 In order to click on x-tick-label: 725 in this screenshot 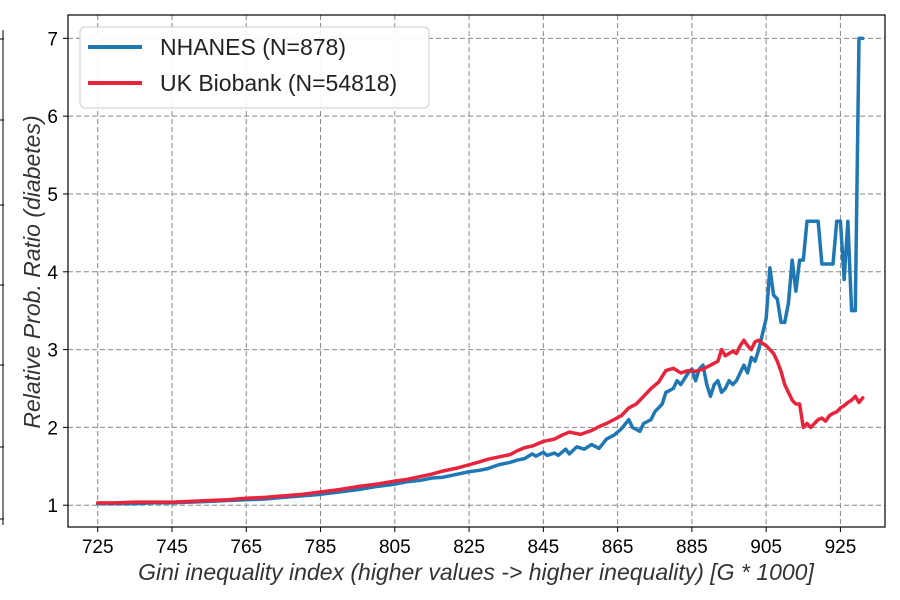, I will do `click(98, 547)`.